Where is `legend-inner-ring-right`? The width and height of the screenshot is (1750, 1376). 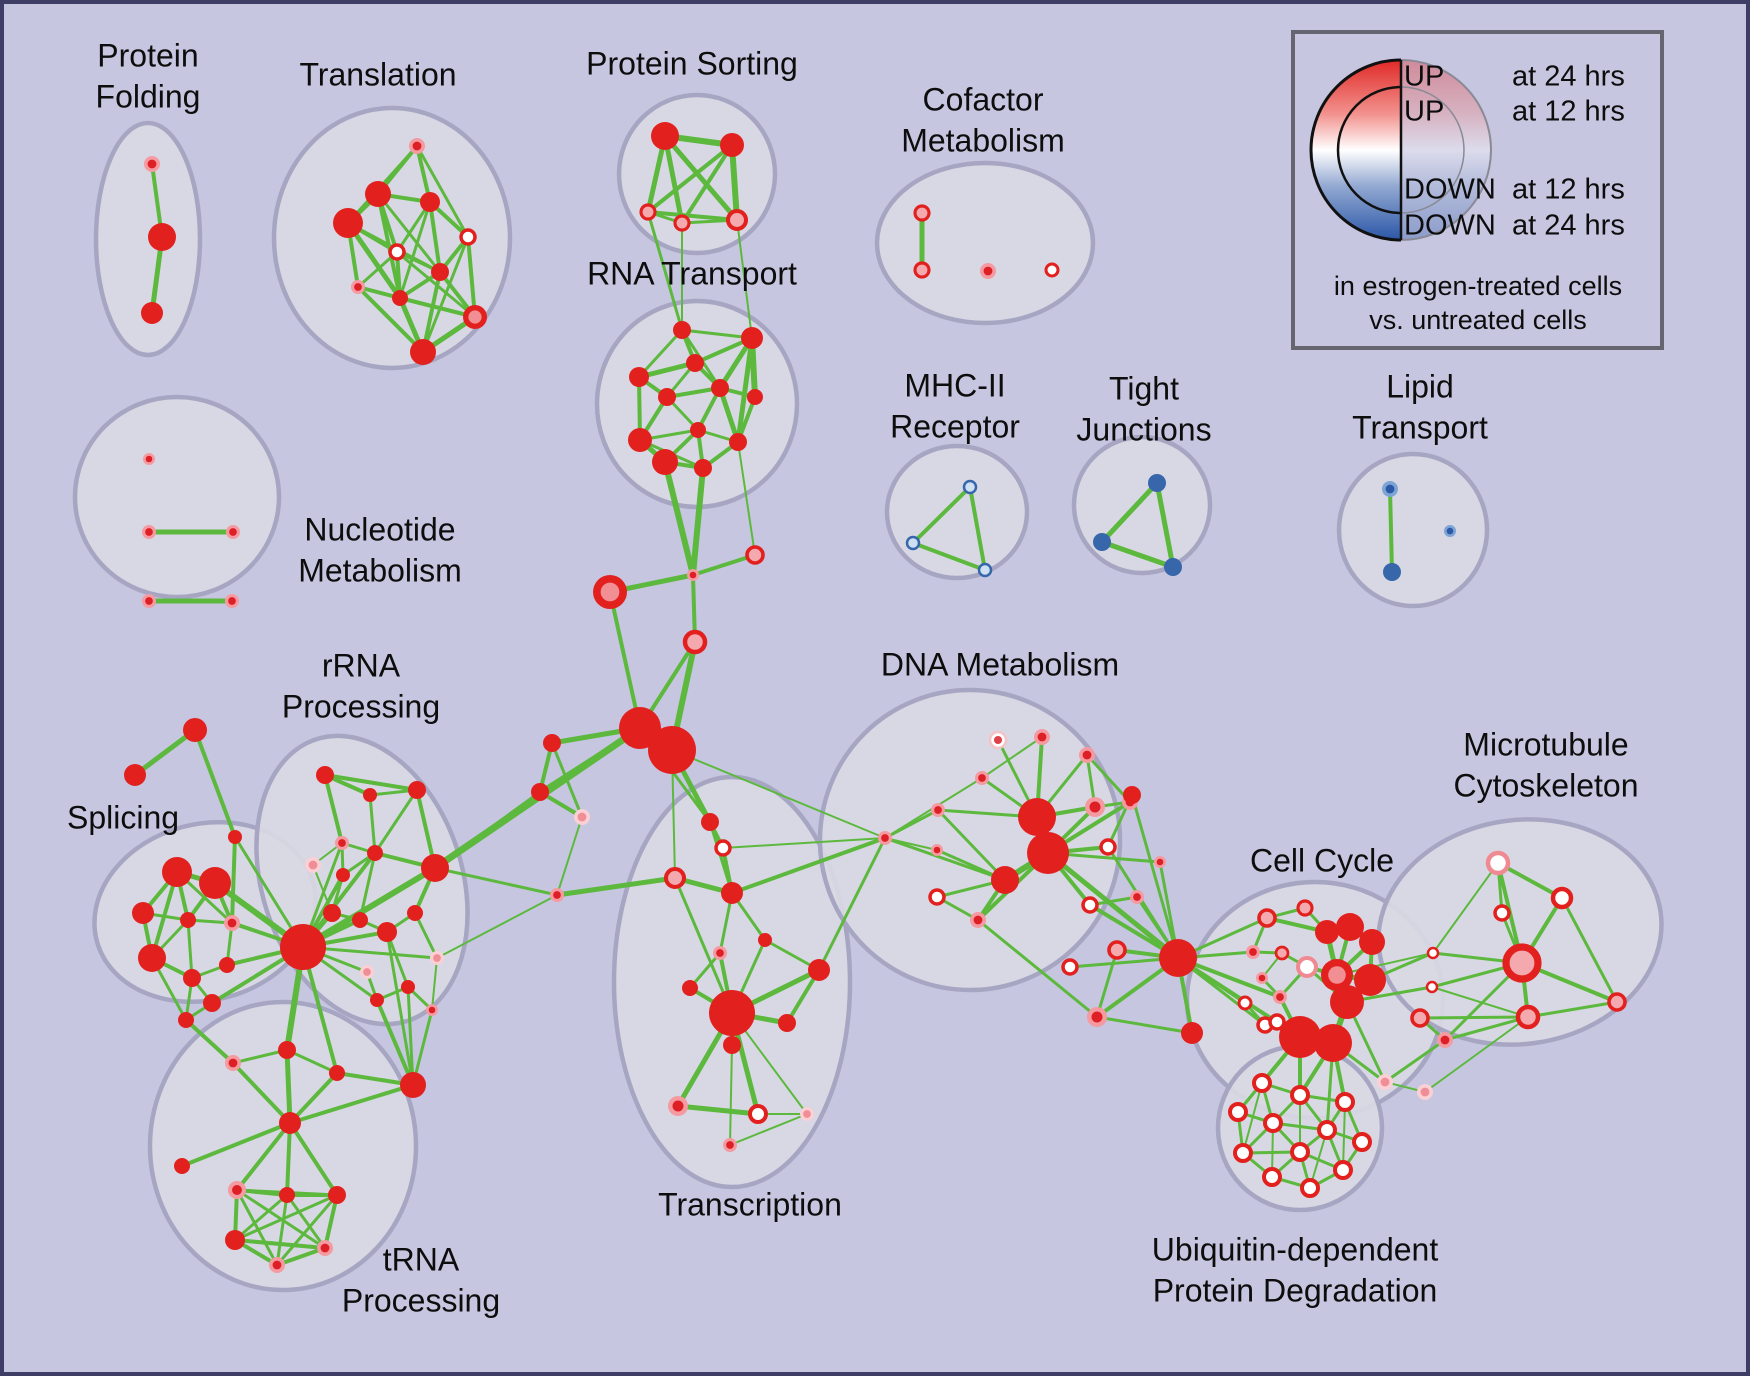 legend-inner-ring-right is located at coordinates (1432, 150).